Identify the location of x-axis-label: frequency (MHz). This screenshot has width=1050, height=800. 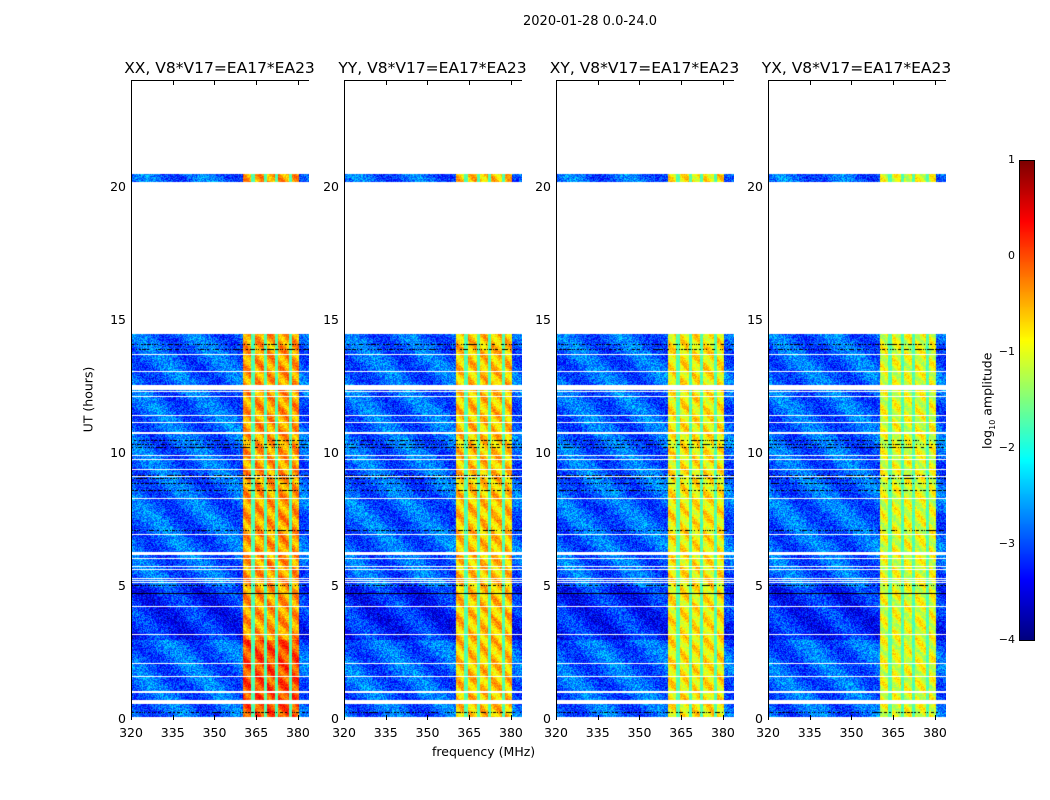
(484, 751).